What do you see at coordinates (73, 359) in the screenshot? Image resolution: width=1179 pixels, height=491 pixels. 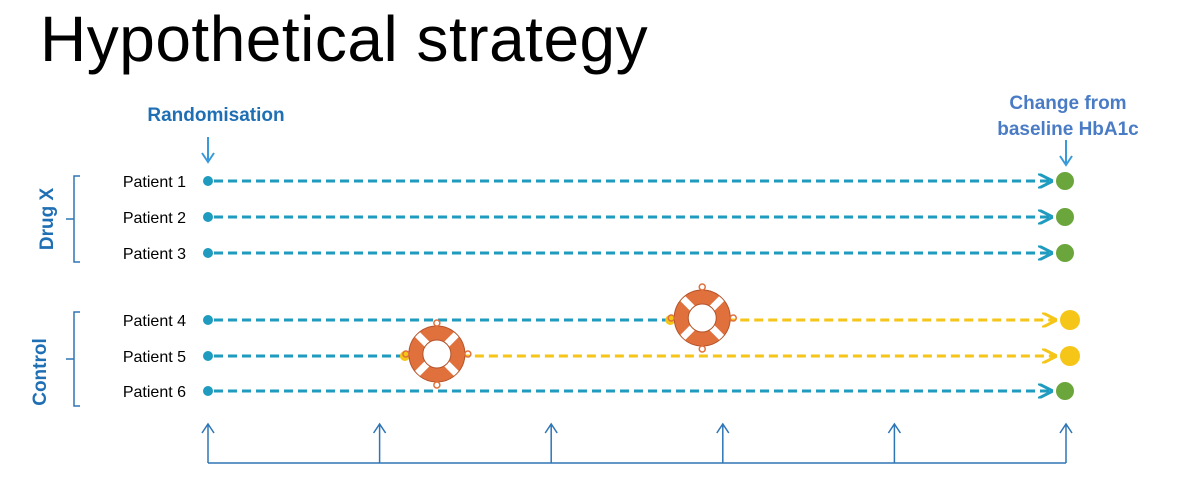 I see `group-bracket-control` at bounding box center [73, 359].